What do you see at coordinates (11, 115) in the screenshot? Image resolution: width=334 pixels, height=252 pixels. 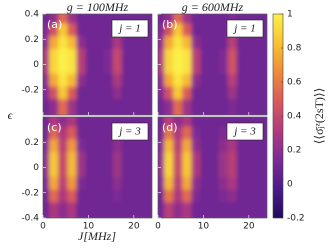 I see `y-axis-label: ϵ` at bounding box center [11, 115].